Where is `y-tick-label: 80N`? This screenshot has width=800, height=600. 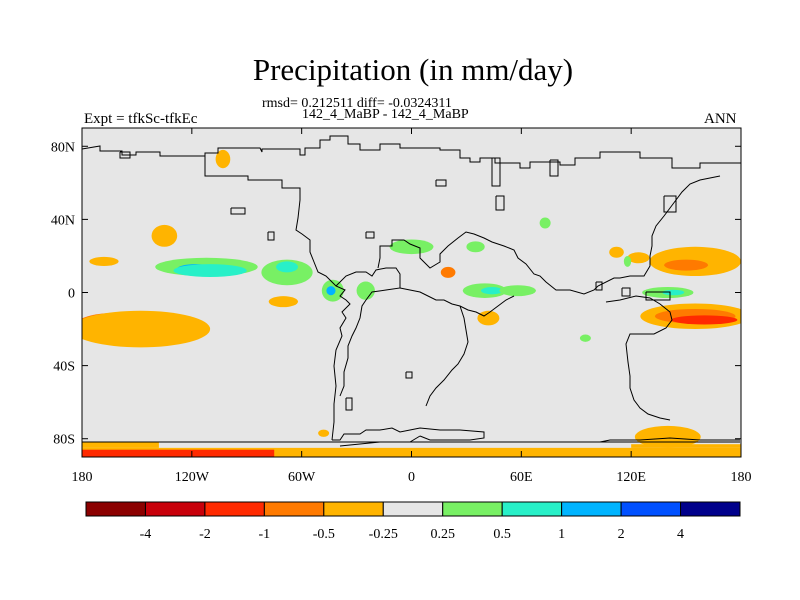 y-tick-label: 80N is located at coordinates (63, 147).